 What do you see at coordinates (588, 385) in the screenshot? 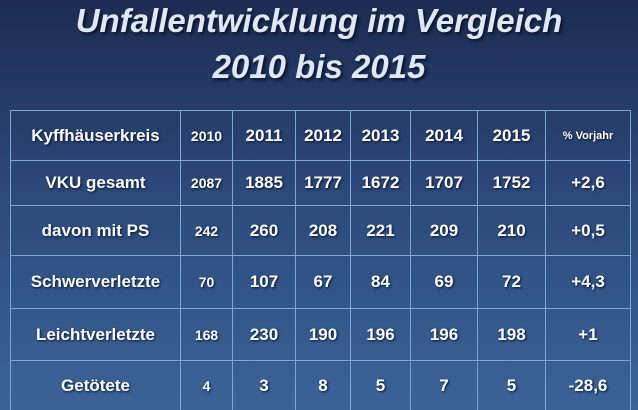
I see `table-cell: -28,6` at bounding box center [588, 385].